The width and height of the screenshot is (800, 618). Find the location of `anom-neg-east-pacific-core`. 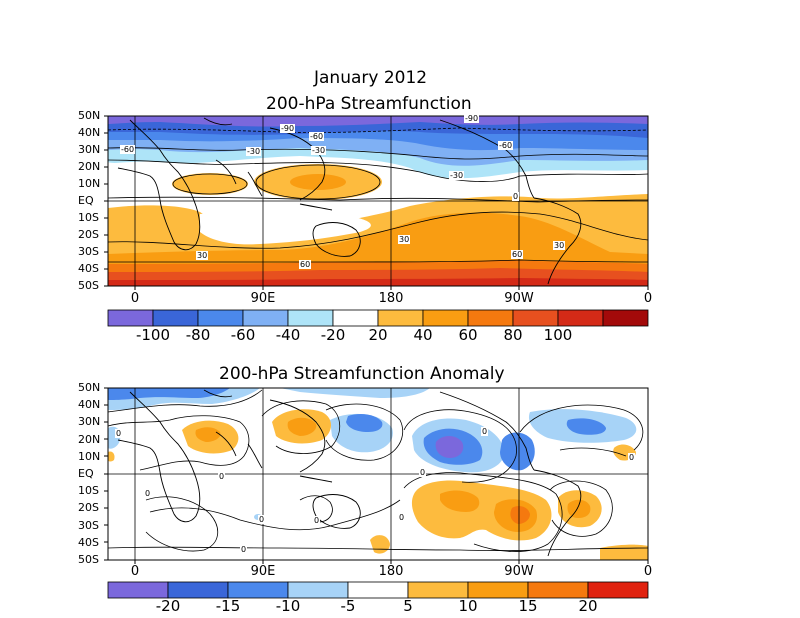

anom-neg-east-pacific-core is located at coordinates (449, 447).